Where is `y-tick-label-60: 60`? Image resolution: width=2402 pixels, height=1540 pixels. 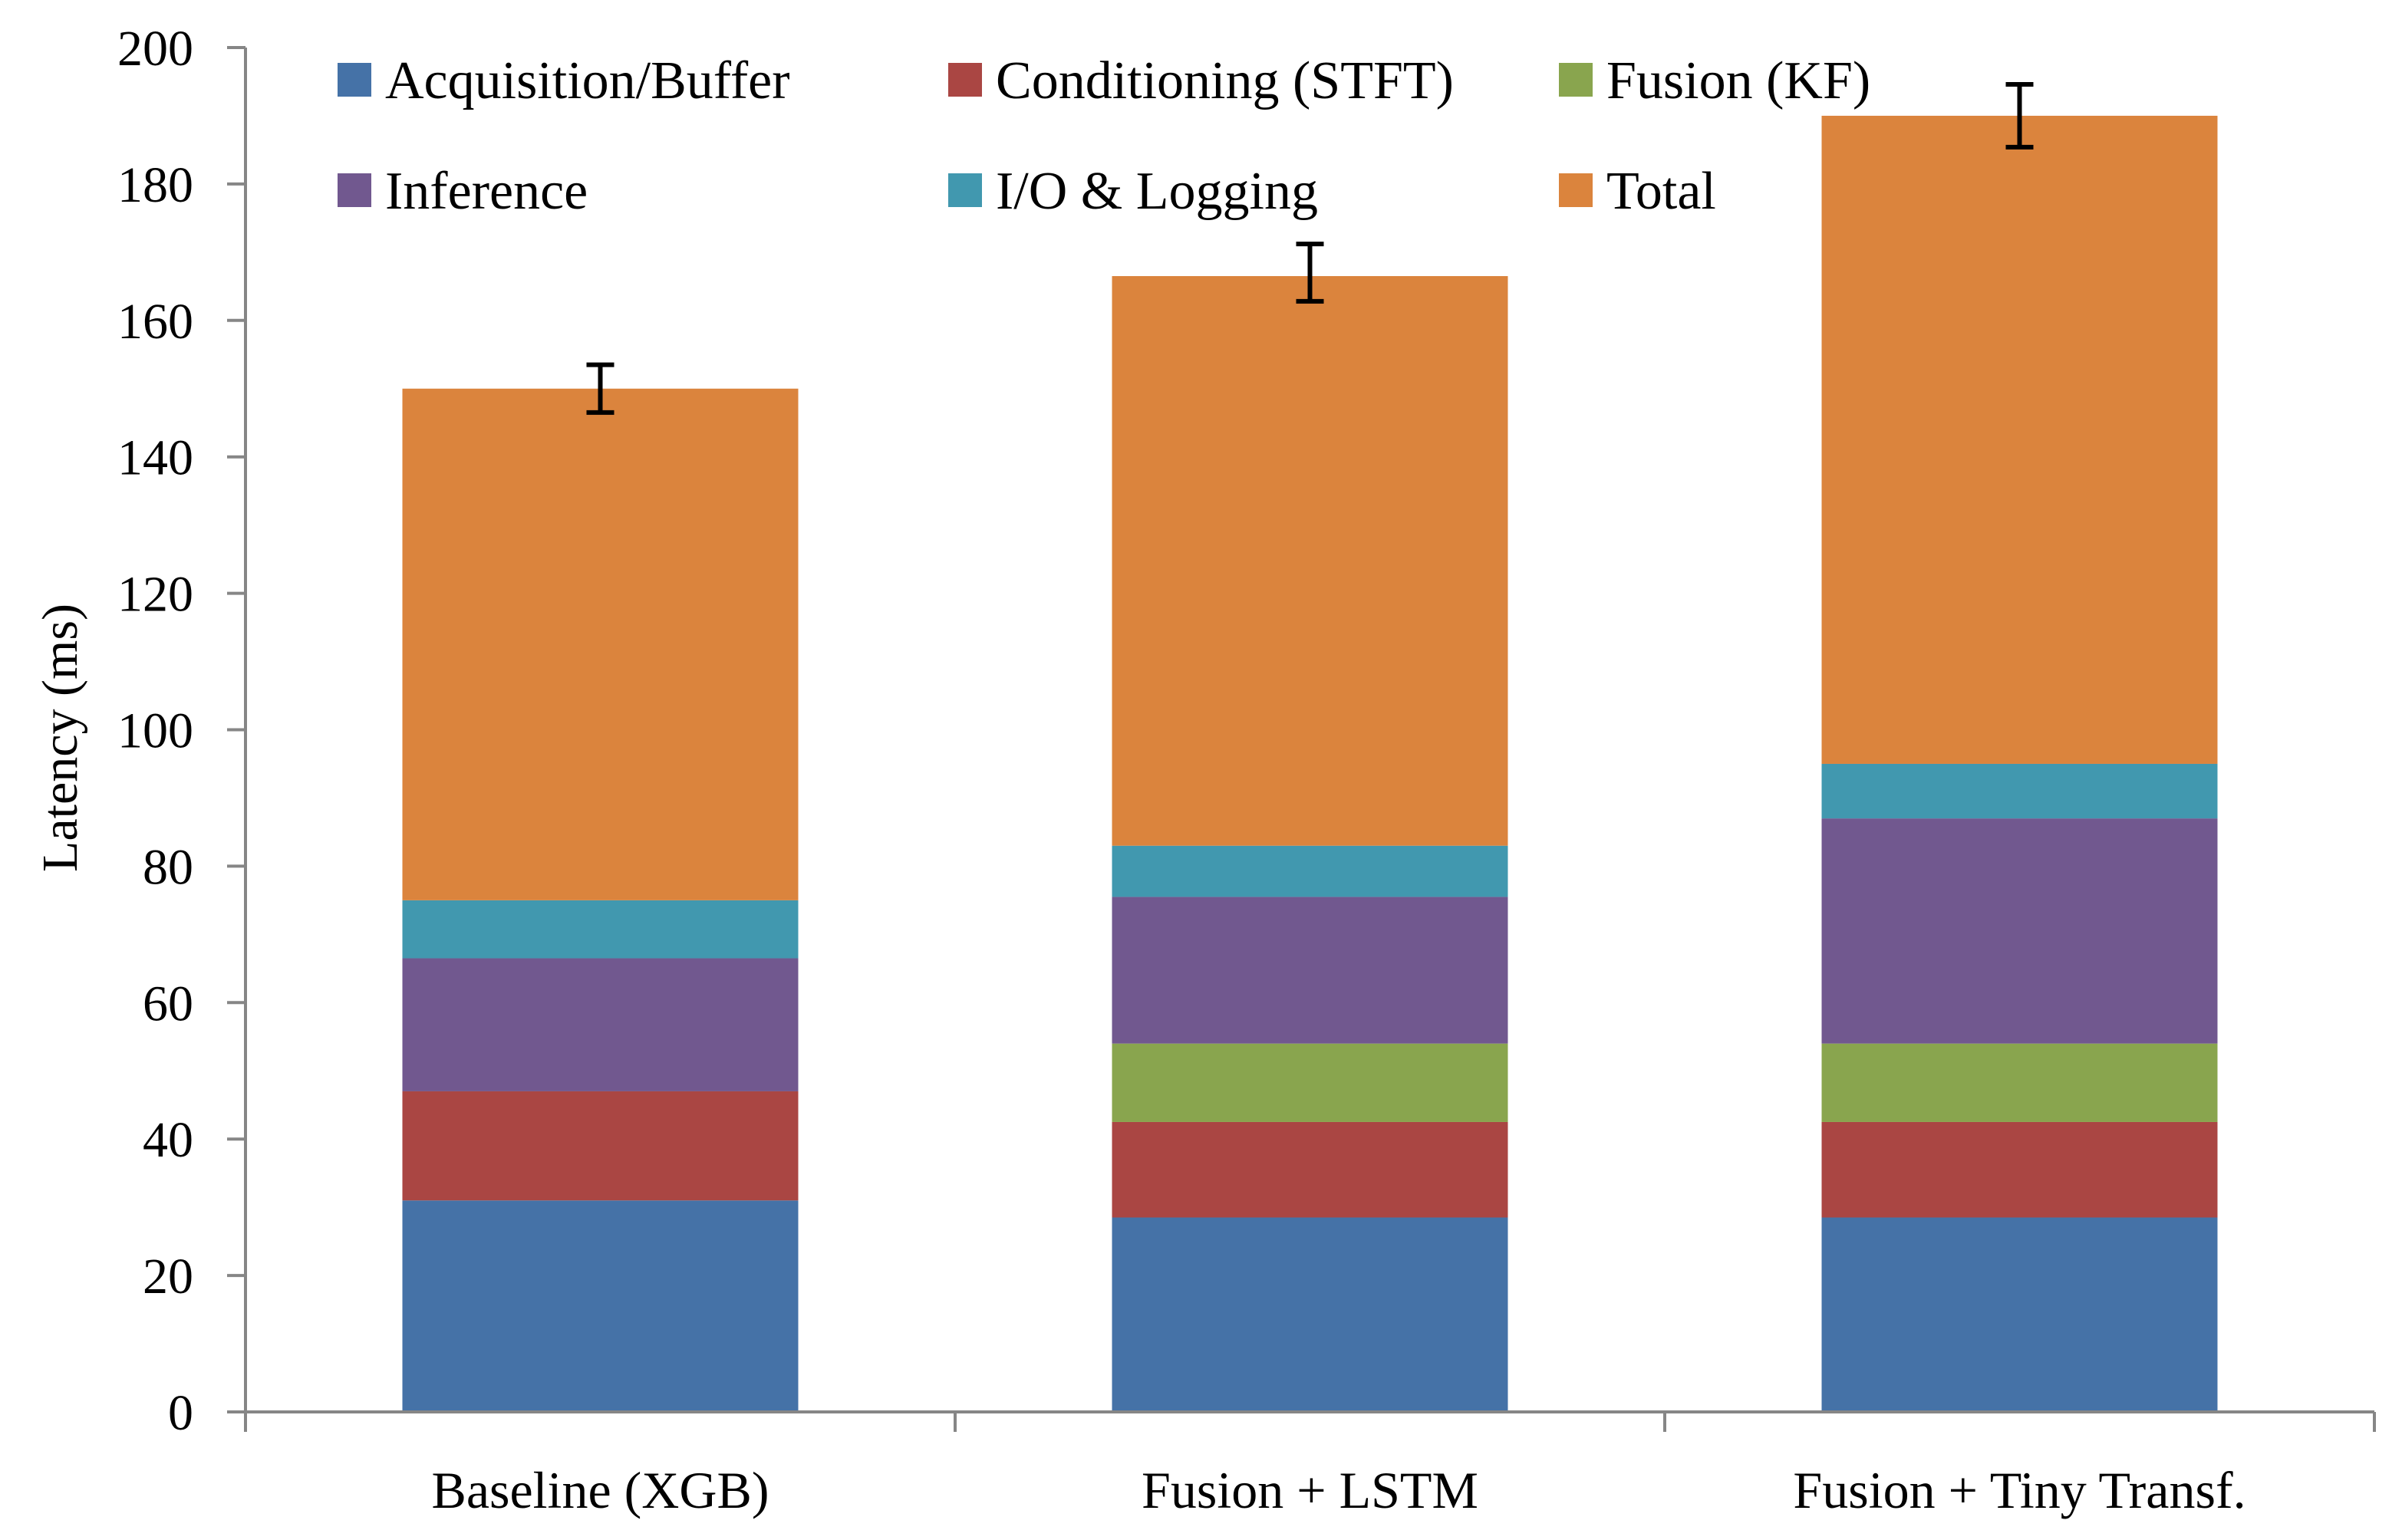
y-tick-label-60: 60 is located at coordinates (168, 1004).